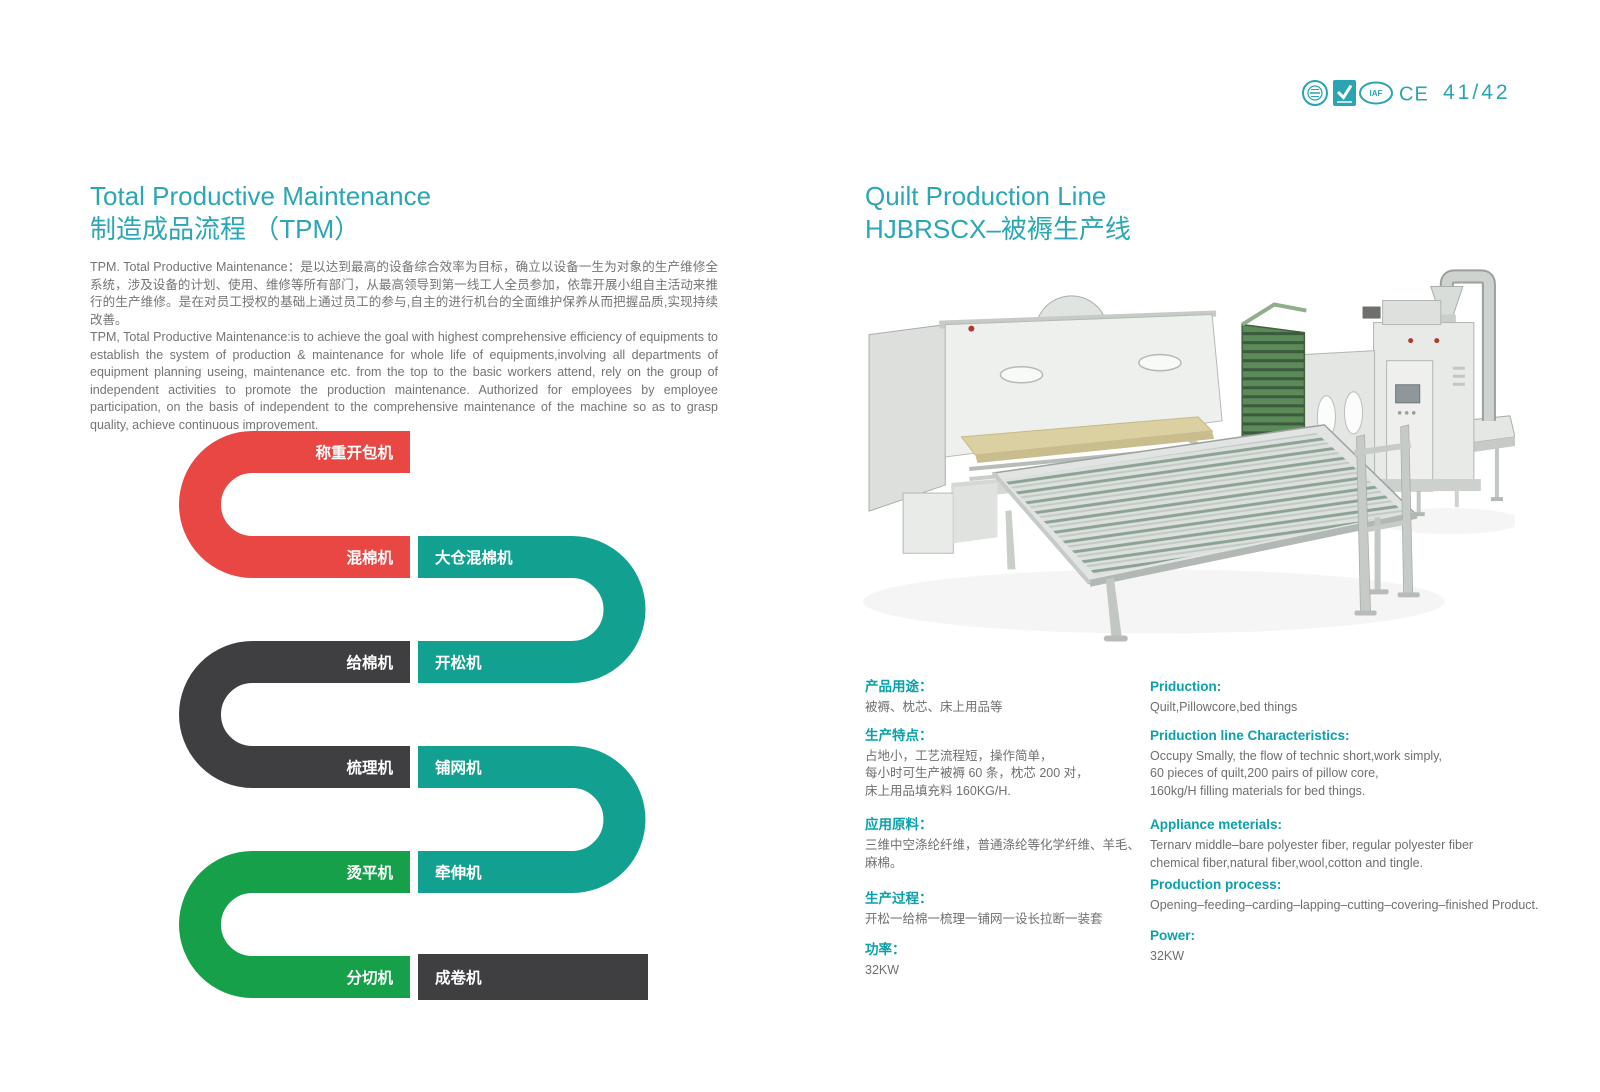  I want to click on flow-step-label: 开松机, so click(458, 662).